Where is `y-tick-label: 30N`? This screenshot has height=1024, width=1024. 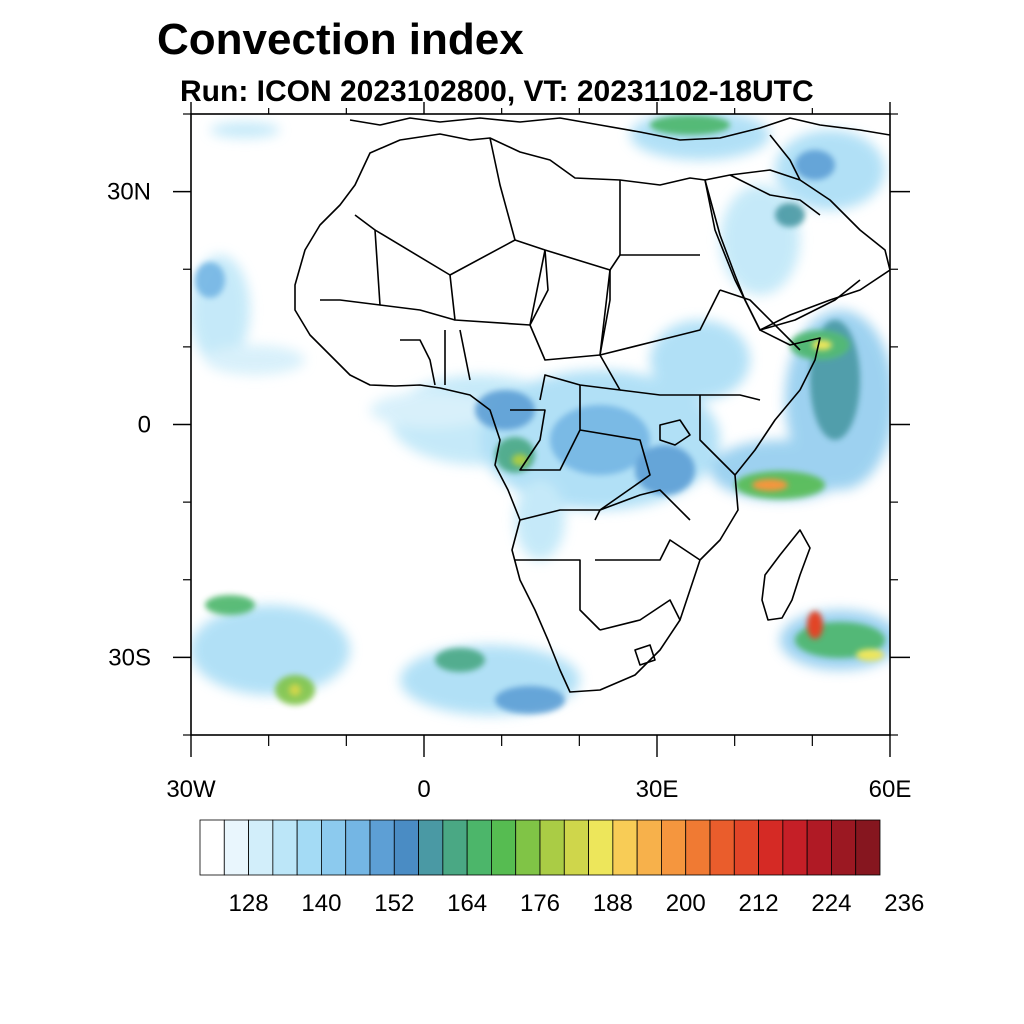 y-tick-label: 30N is located at coordinates (129, 192).